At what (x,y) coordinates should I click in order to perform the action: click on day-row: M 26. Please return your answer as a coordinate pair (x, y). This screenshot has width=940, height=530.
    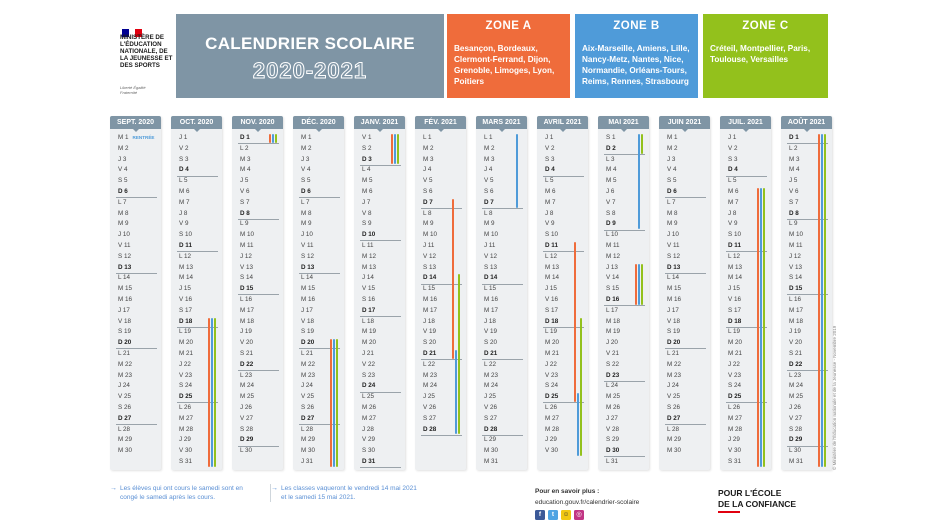
    Looking at the image, I should click on (613, 407).